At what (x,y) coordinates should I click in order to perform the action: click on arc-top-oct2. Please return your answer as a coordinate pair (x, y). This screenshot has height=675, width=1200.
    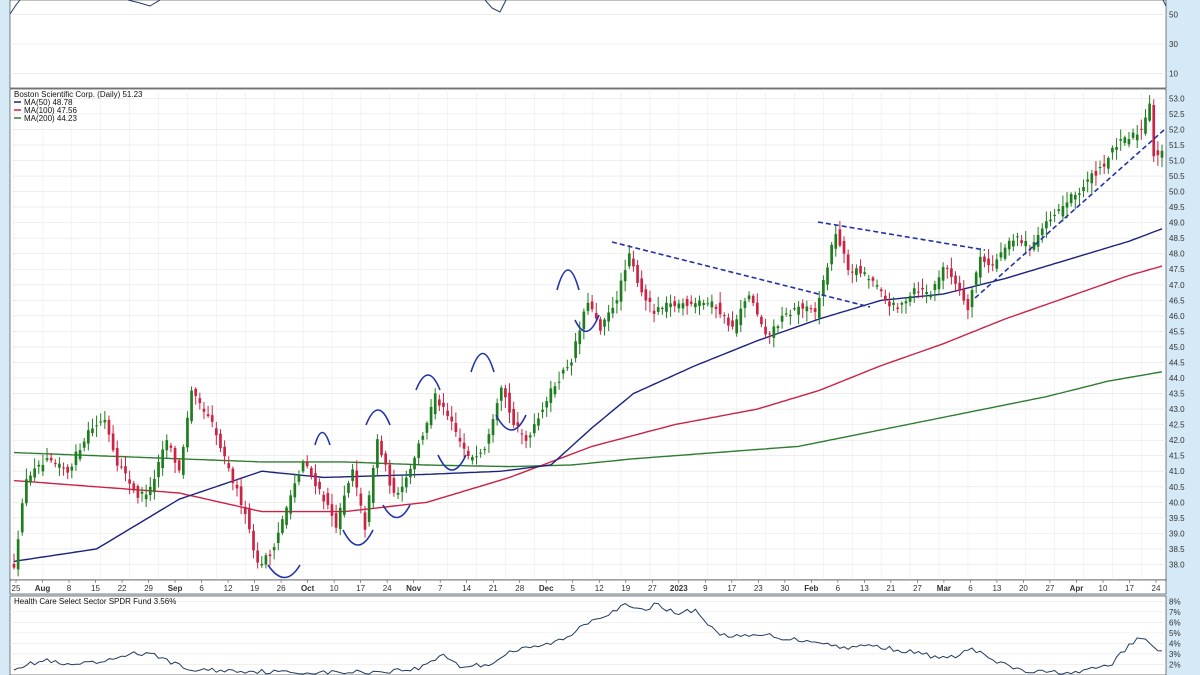
    Looking at the image, I should click on (378, 417).